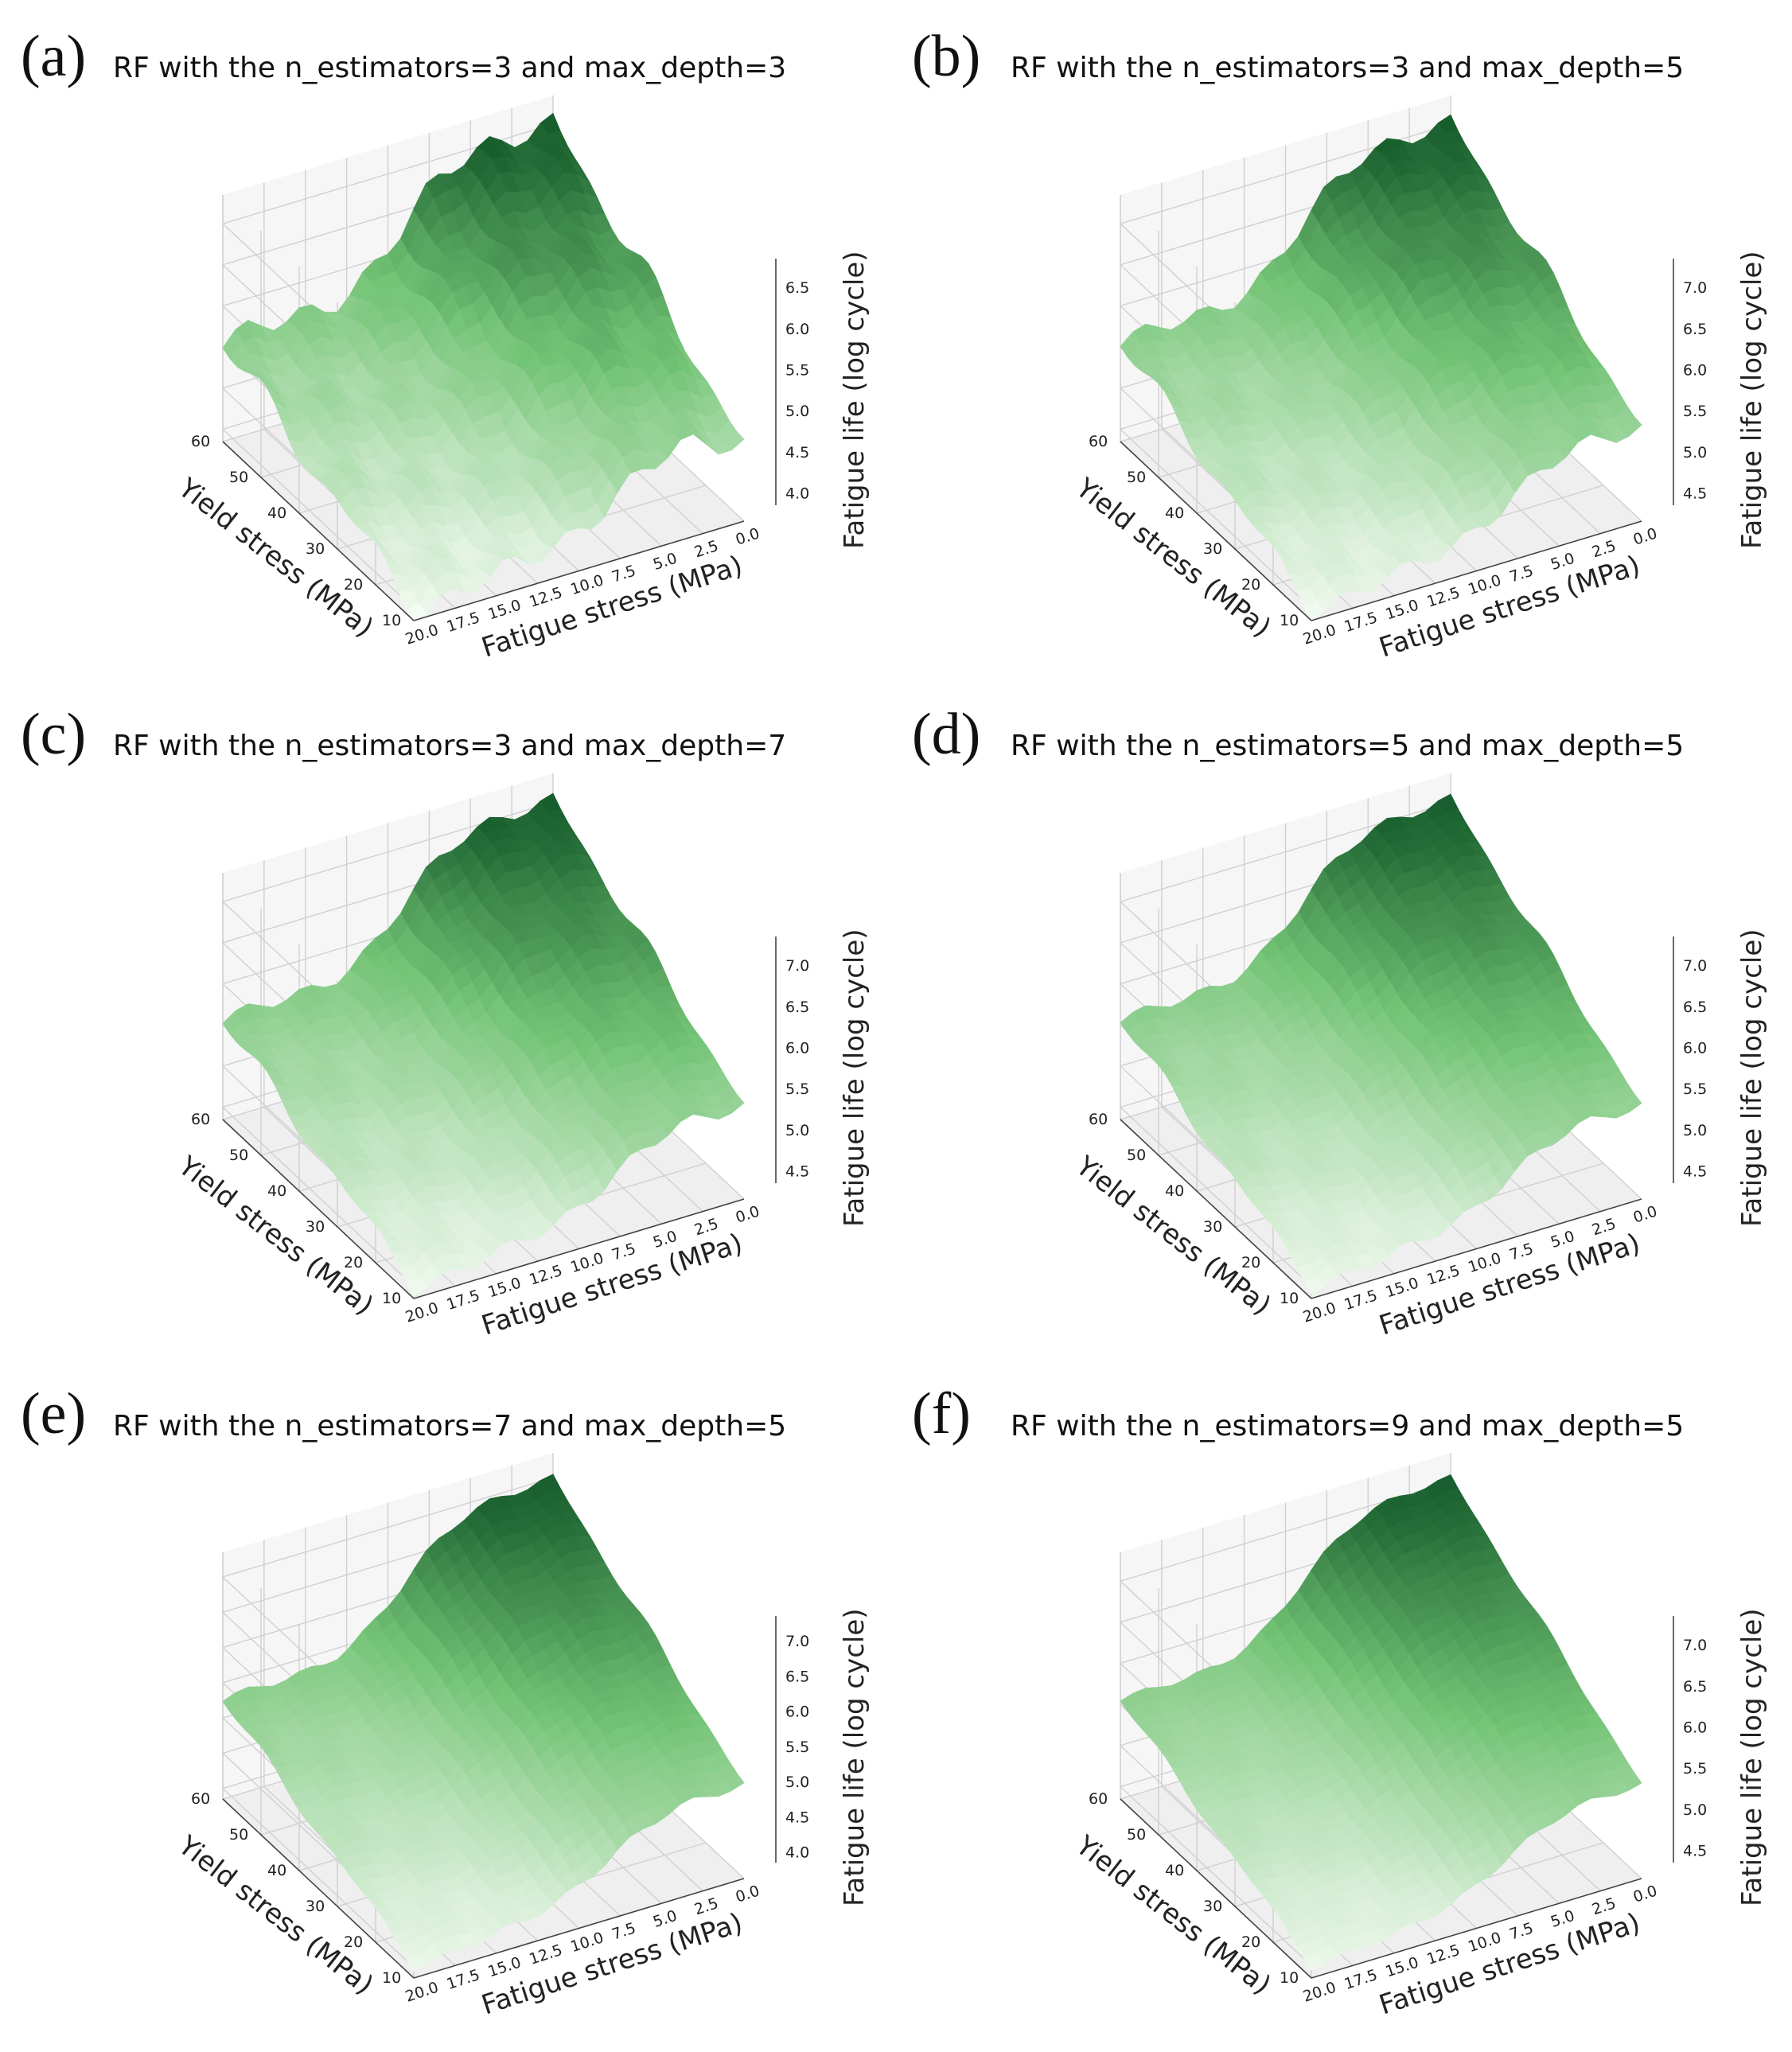  What do you see at coordinates (54, 1414) in the screenshot?
I see `panel-letter-e: (e)` at bounding box center [54, 1414].